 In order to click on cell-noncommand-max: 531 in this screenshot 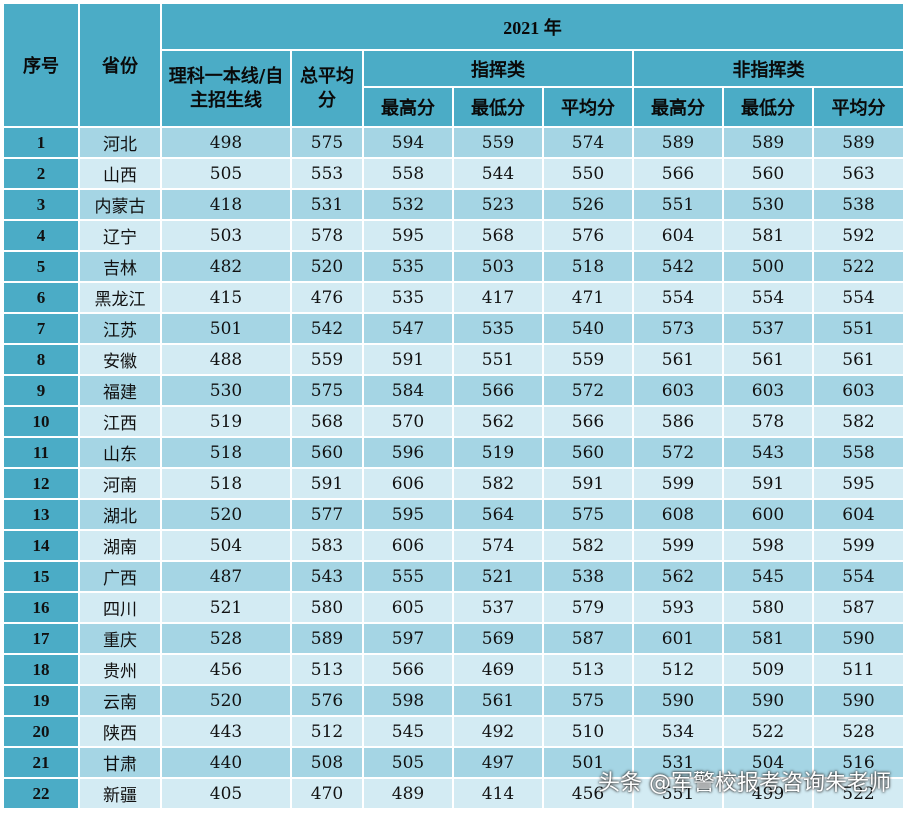, I will do `click(678, 762)`.